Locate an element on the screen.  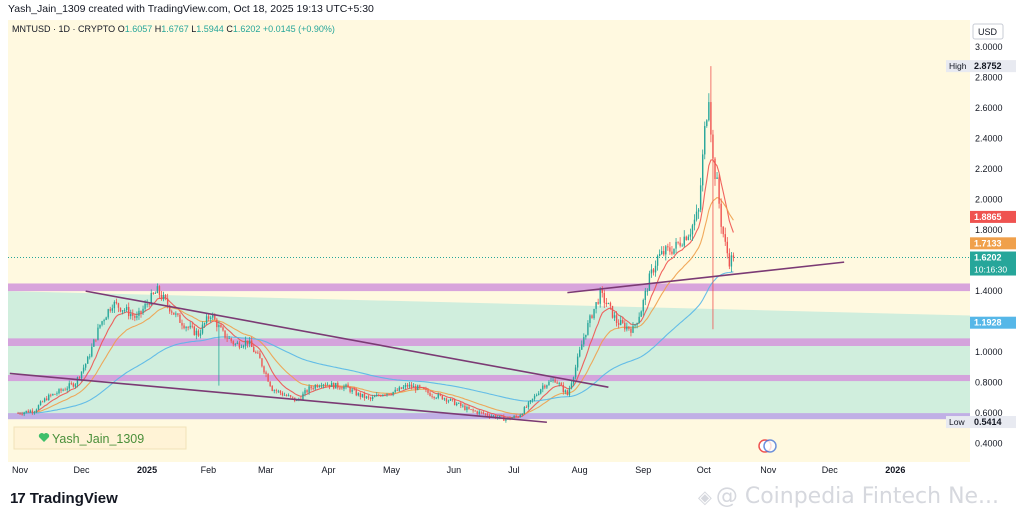
trendline-channel-lower is located at coordinates (278, 398).